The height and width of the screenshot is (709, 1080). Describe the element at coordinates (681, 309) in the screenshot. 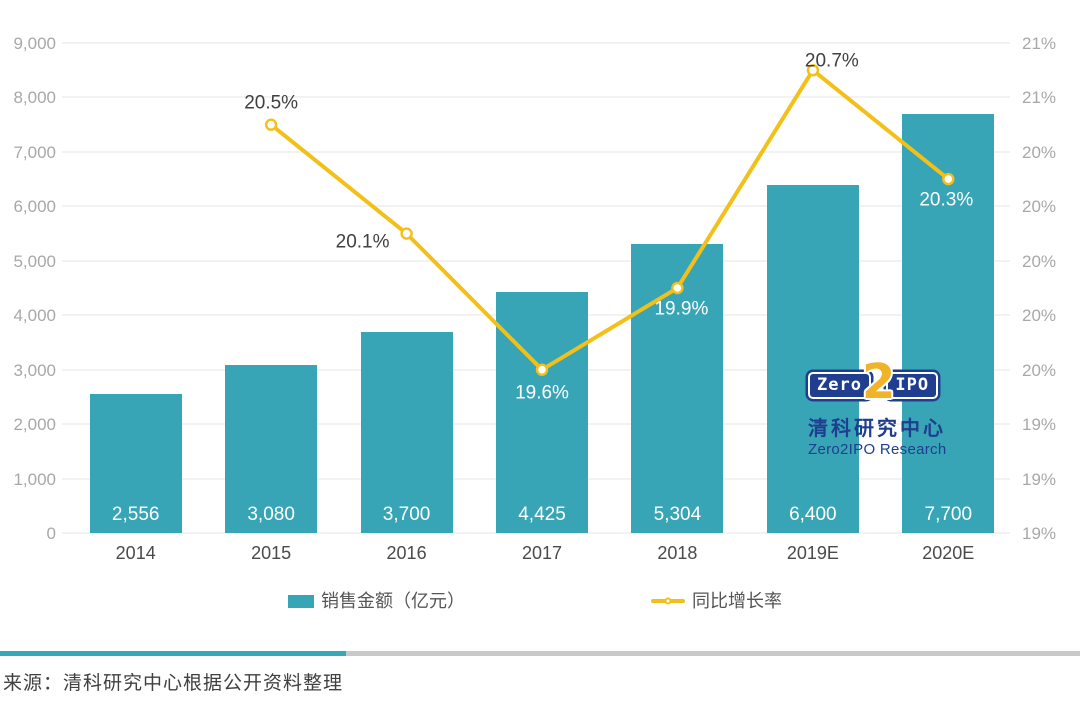

I see `line-point-label: 19.9%` at that location.